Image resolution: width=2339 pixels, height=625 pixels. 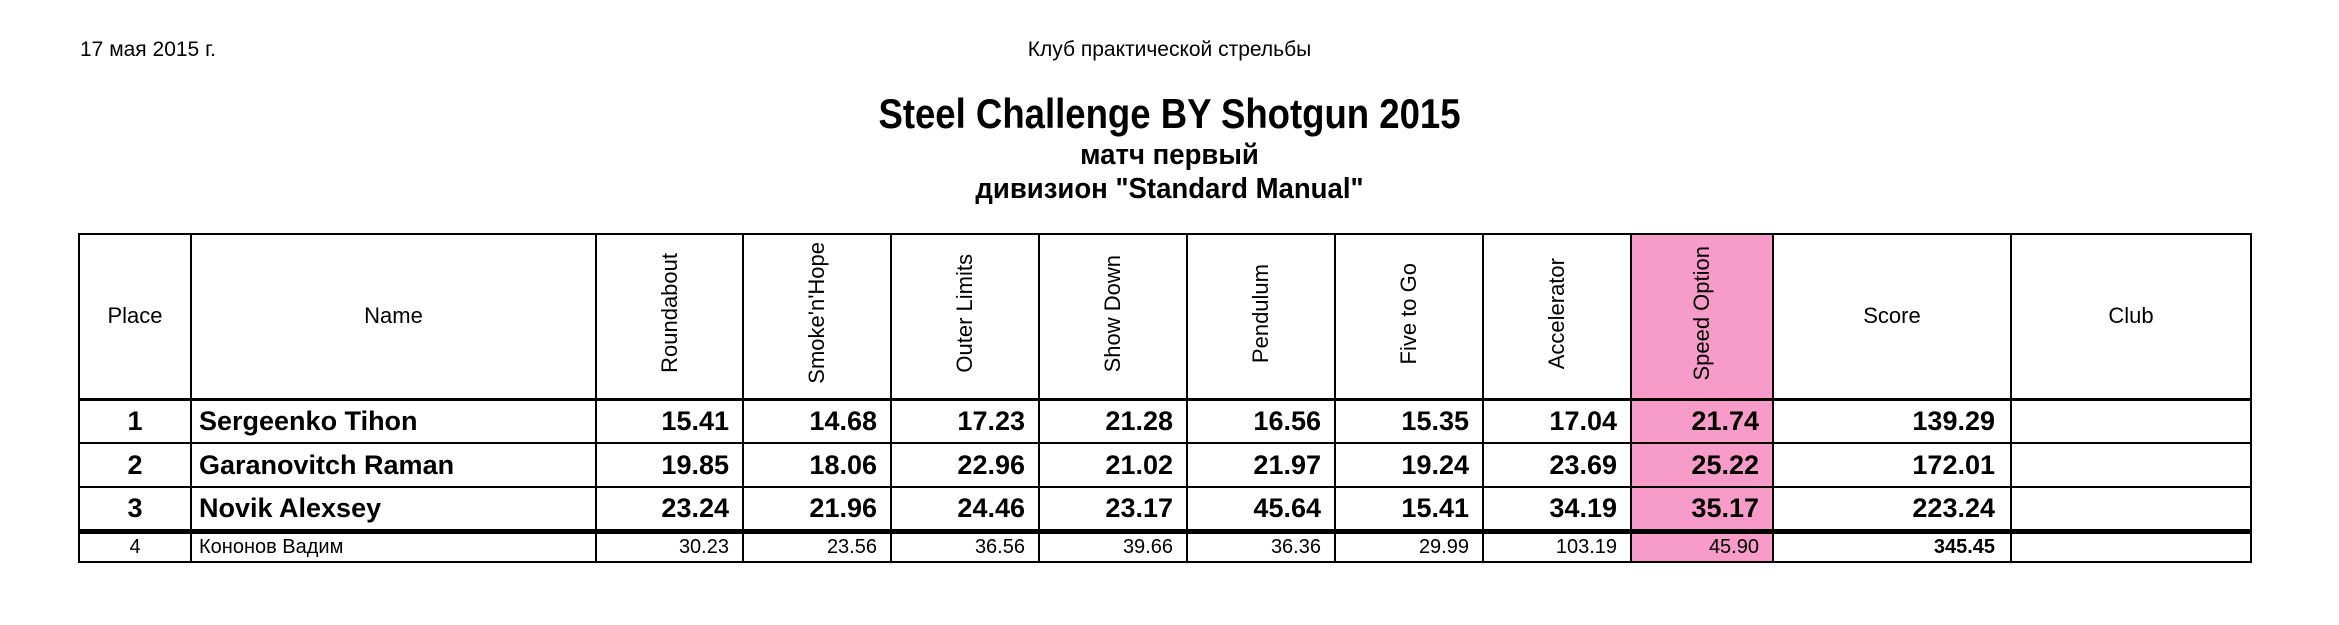 What do you see at coordinates (1892, 317) in the screenshot?
I see `col-header-score: Score` at bounding box center [1892, 317].